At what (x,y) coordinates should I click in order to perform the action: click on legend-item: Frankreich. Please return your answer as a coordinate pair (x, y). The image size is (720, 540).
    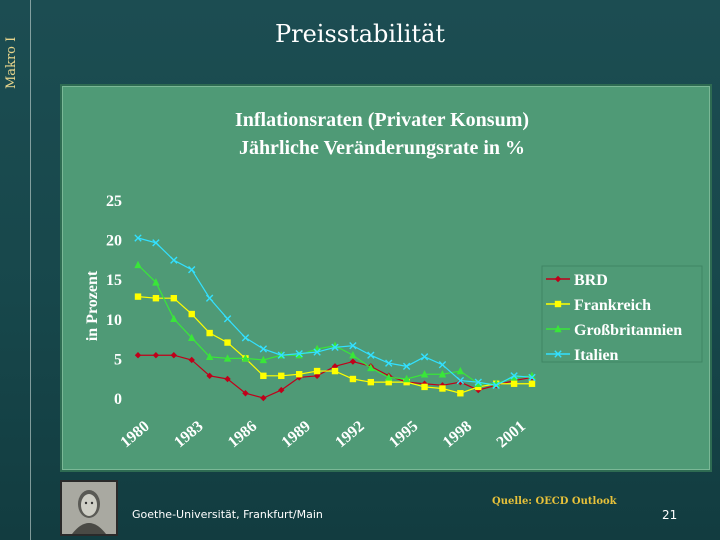
    Looking at the image, I should click on (598, 305).